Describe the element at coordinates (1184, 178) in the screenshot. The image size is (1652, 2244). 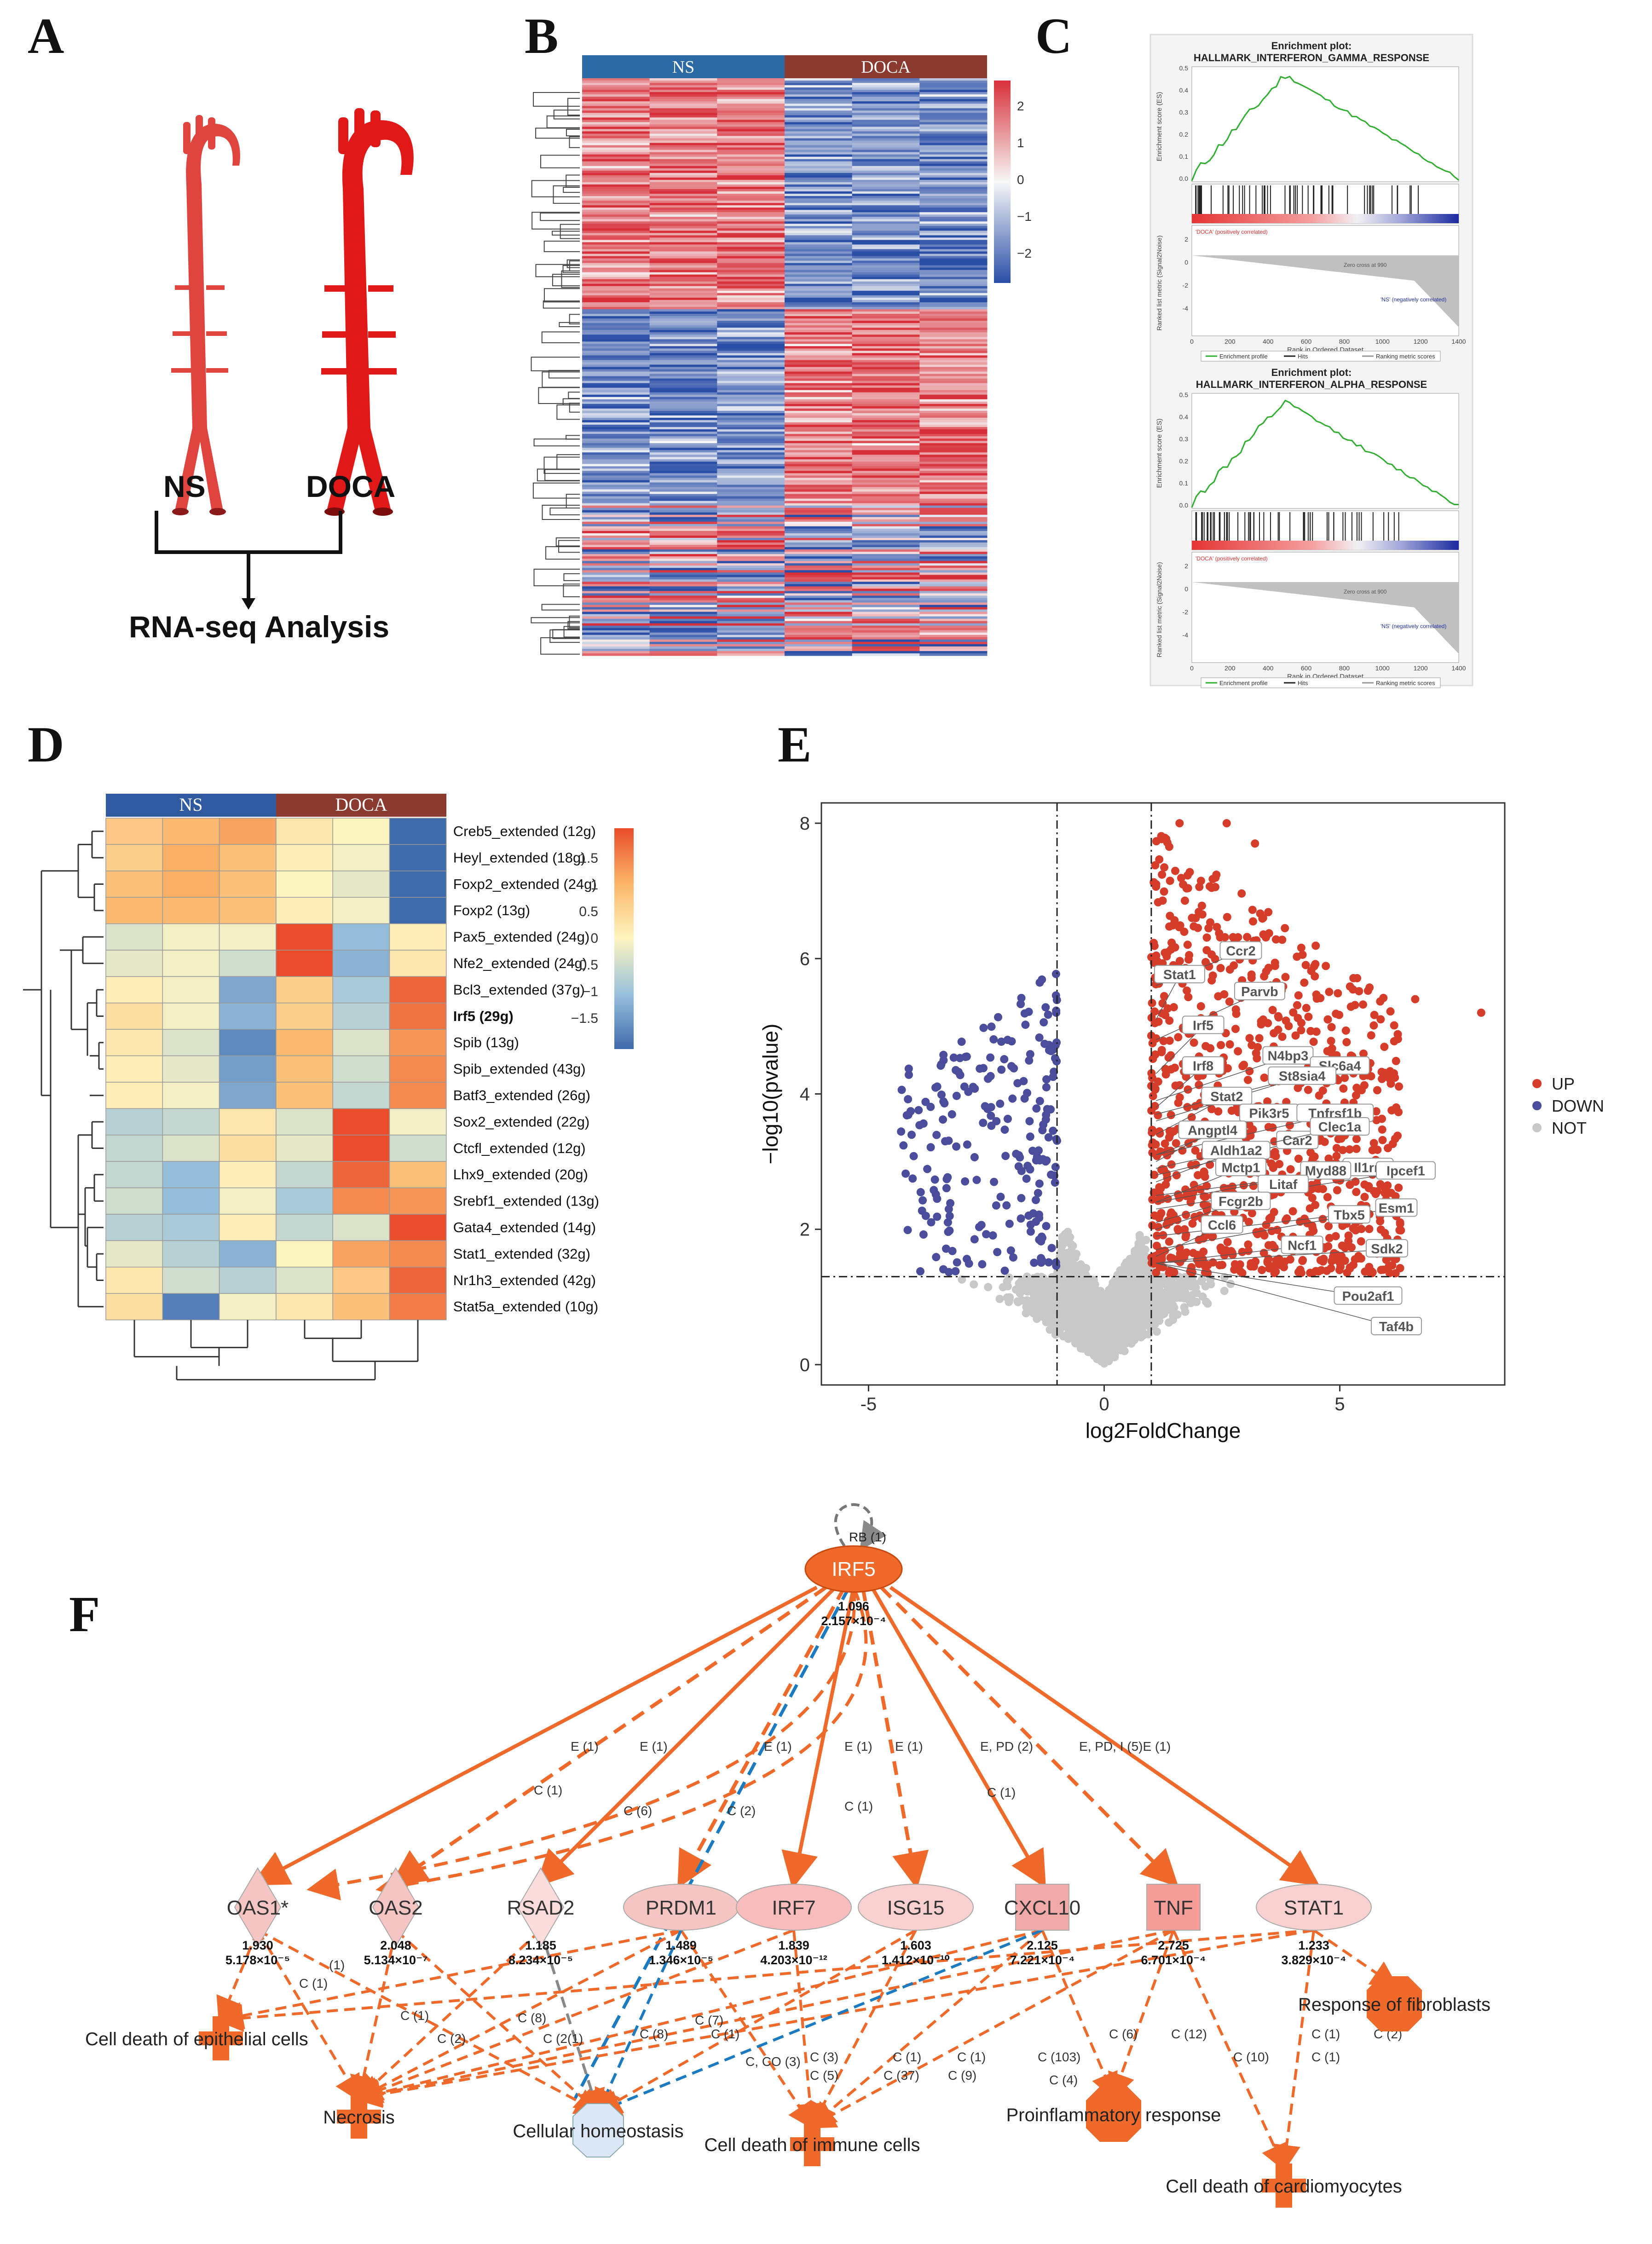
I see `gsea-ytick: 0.0` at that location.